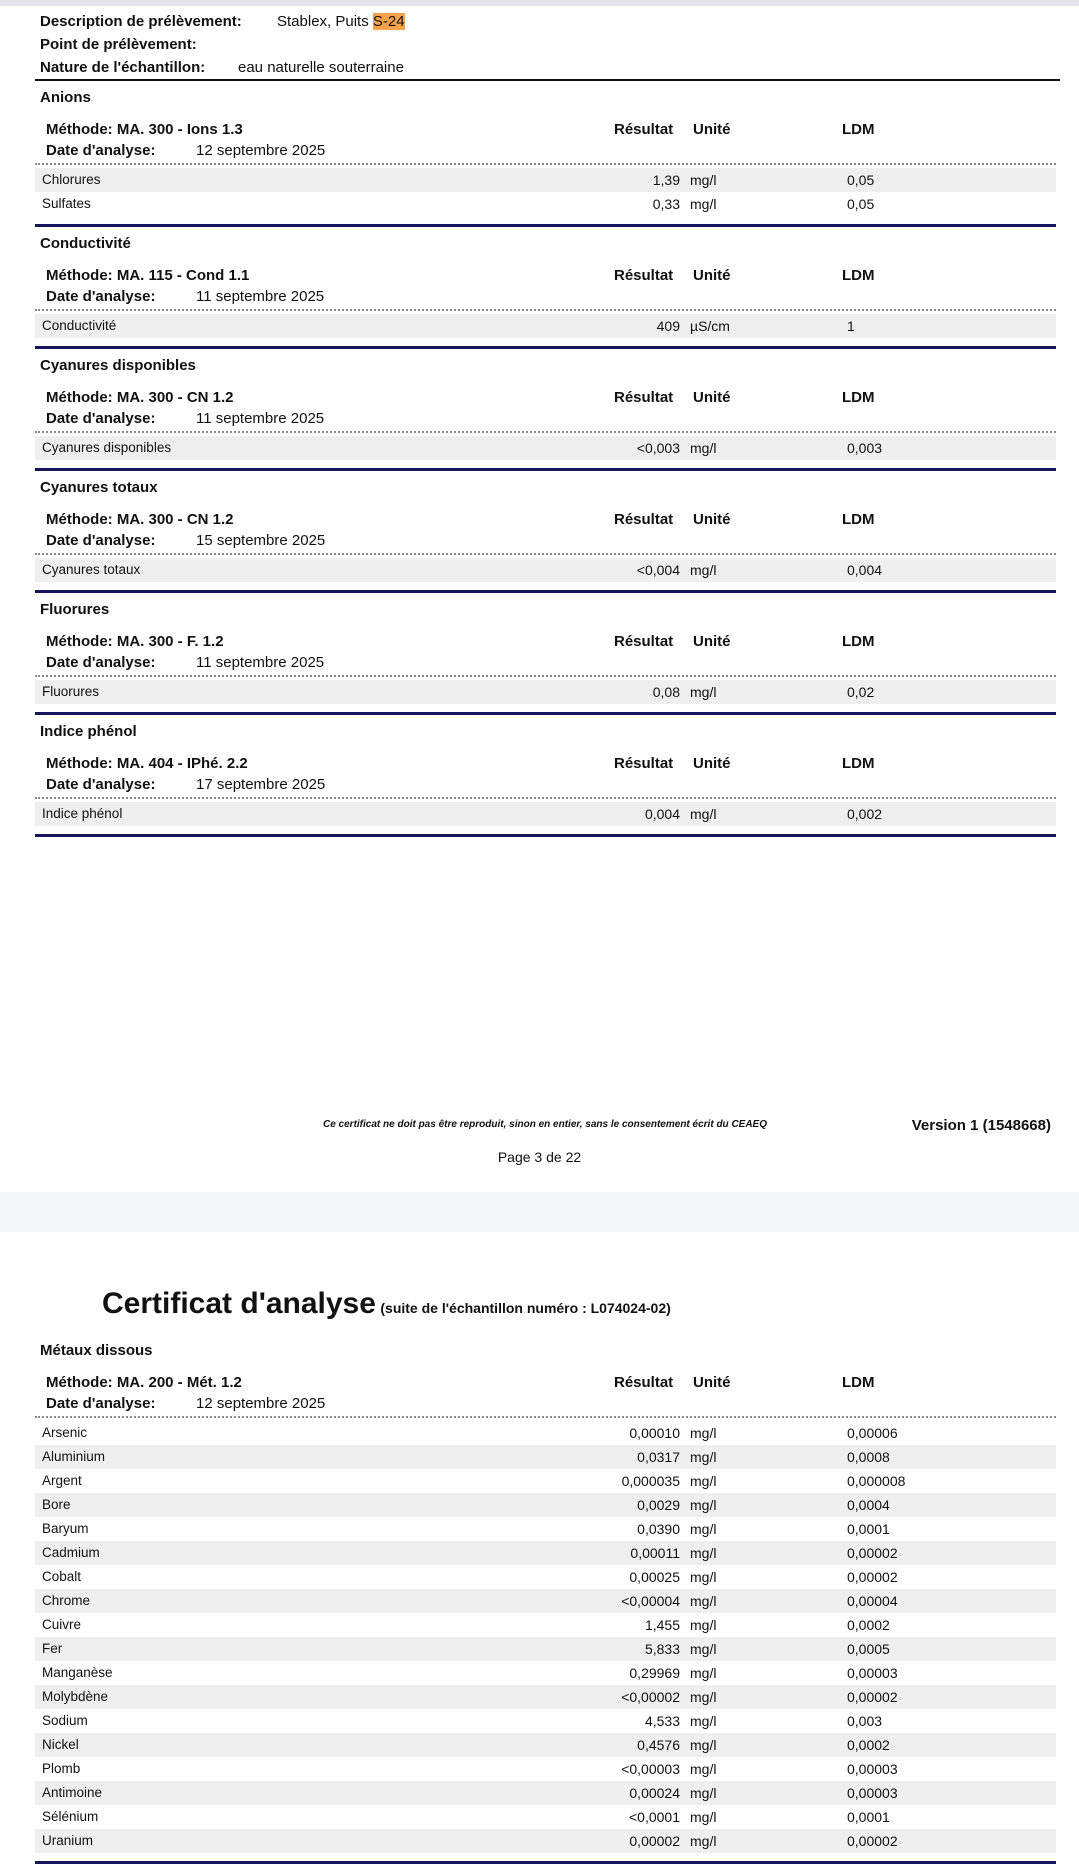 The width and height of the screenshot is (1079, 1864). Describe the element at coordinates (662, 1649) in the screenshot. I see `result-value: 5,833` at that location.